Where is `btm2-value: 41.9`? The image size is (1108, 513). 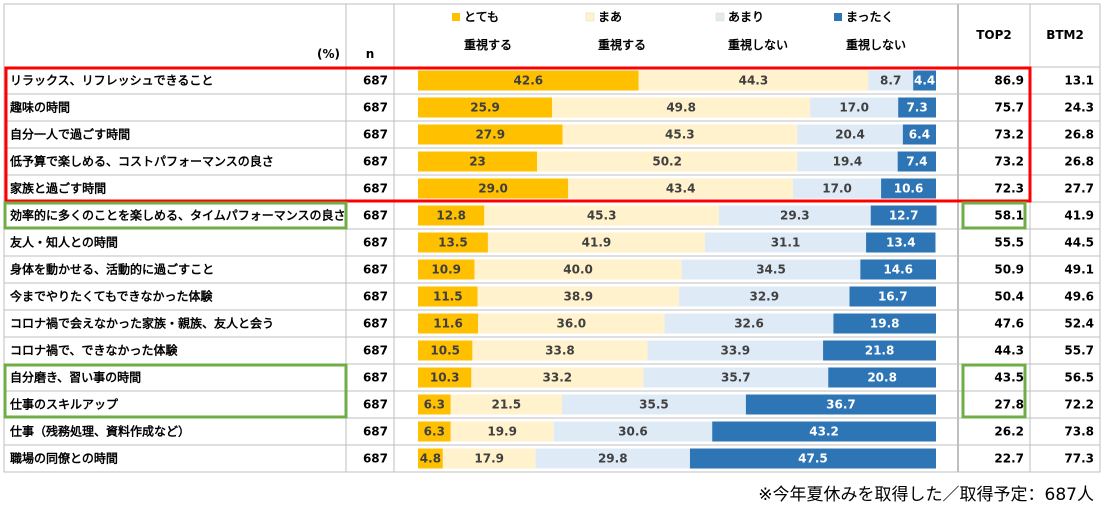
btm2-value: 41.9 is located at coordinates (1079, 216).